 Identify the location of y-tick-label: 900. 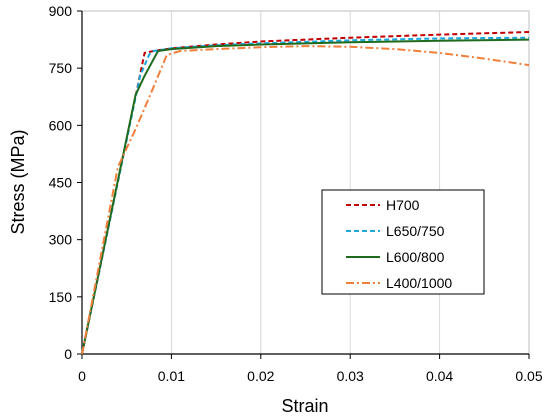
(61, 11).